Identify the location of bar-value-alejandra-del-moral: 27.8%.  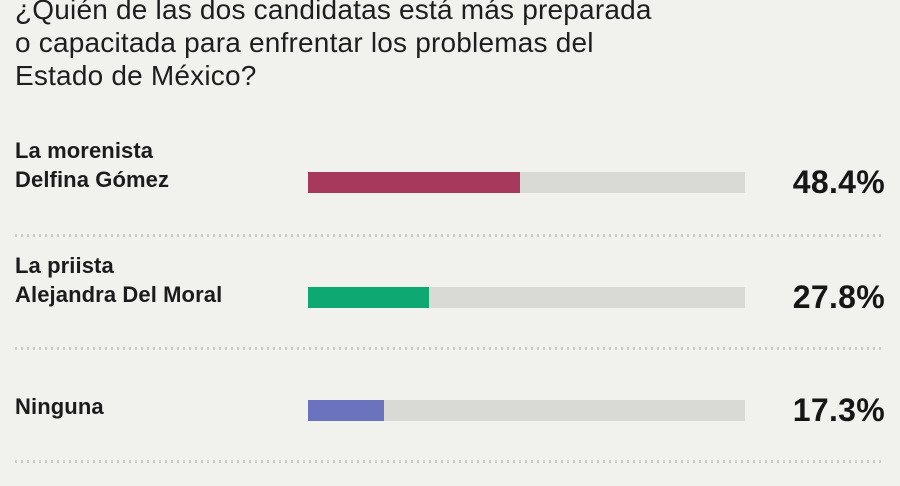
(838, 297).